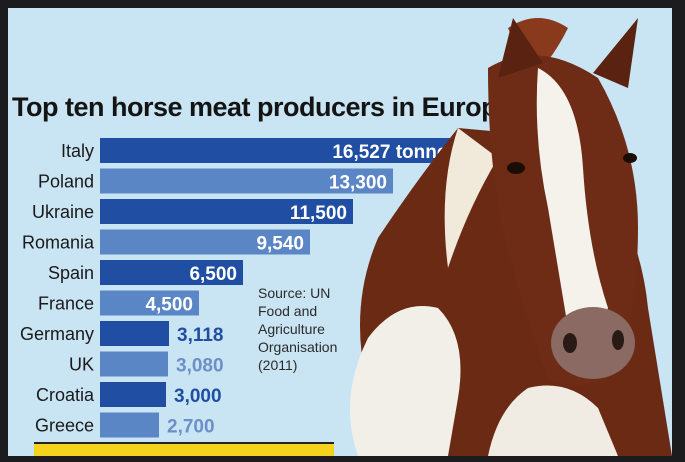 This screenshot has height=462, width=685. Describe the element at coordinates (358, 183) in the screenshot. I see `value-label: 13,300` at that location.